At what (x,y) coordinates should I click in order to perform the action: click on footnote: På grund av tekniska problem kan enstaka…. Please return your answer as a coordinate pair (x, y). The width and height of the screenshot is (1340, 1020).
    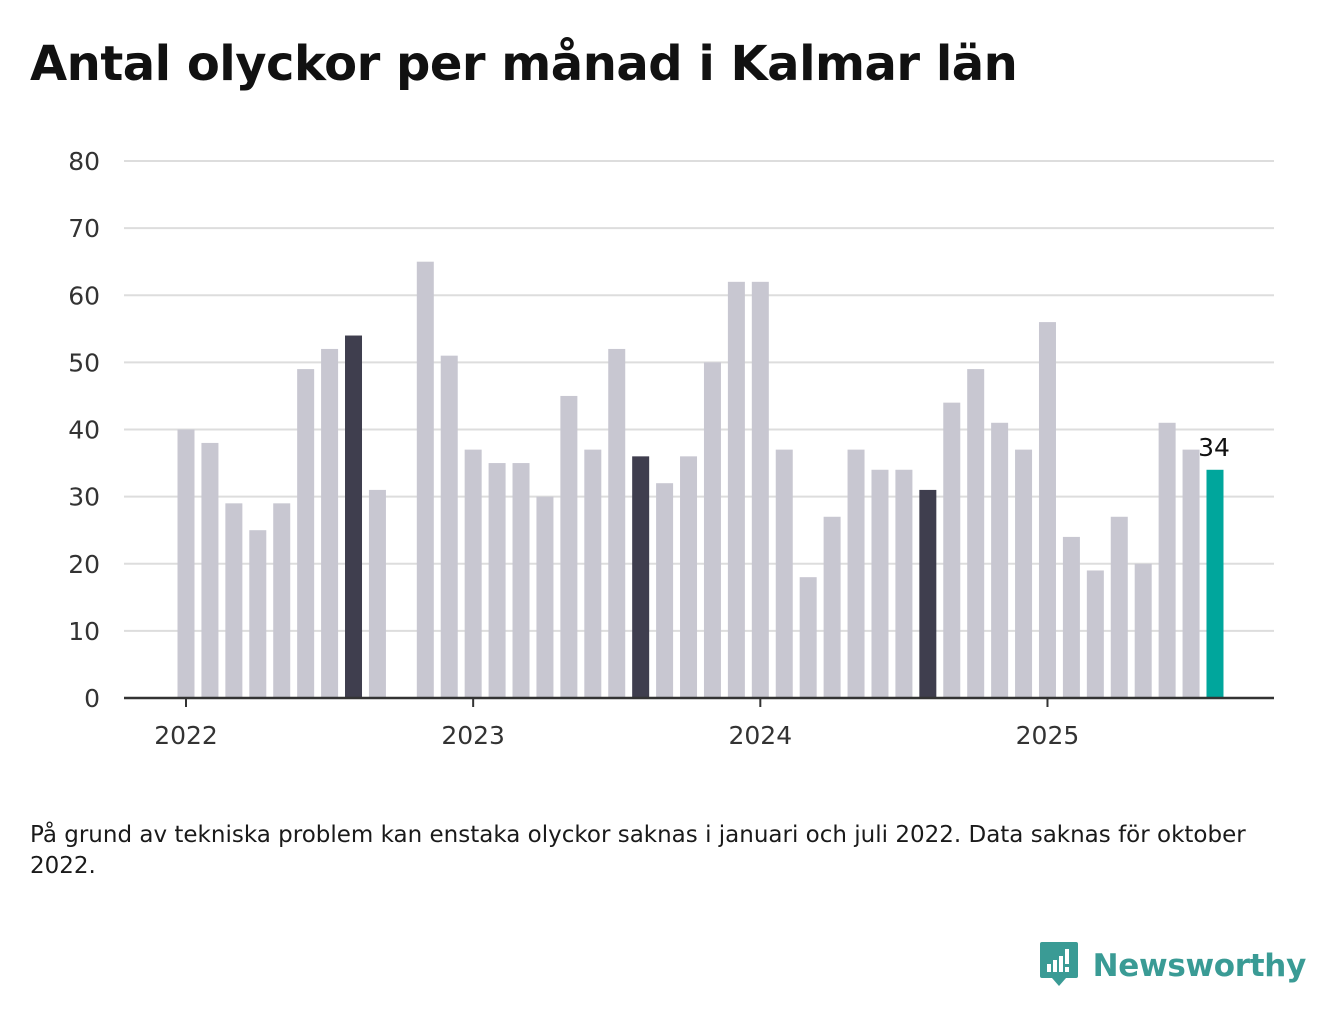
    Looking at the image, I should click on (638, 850).